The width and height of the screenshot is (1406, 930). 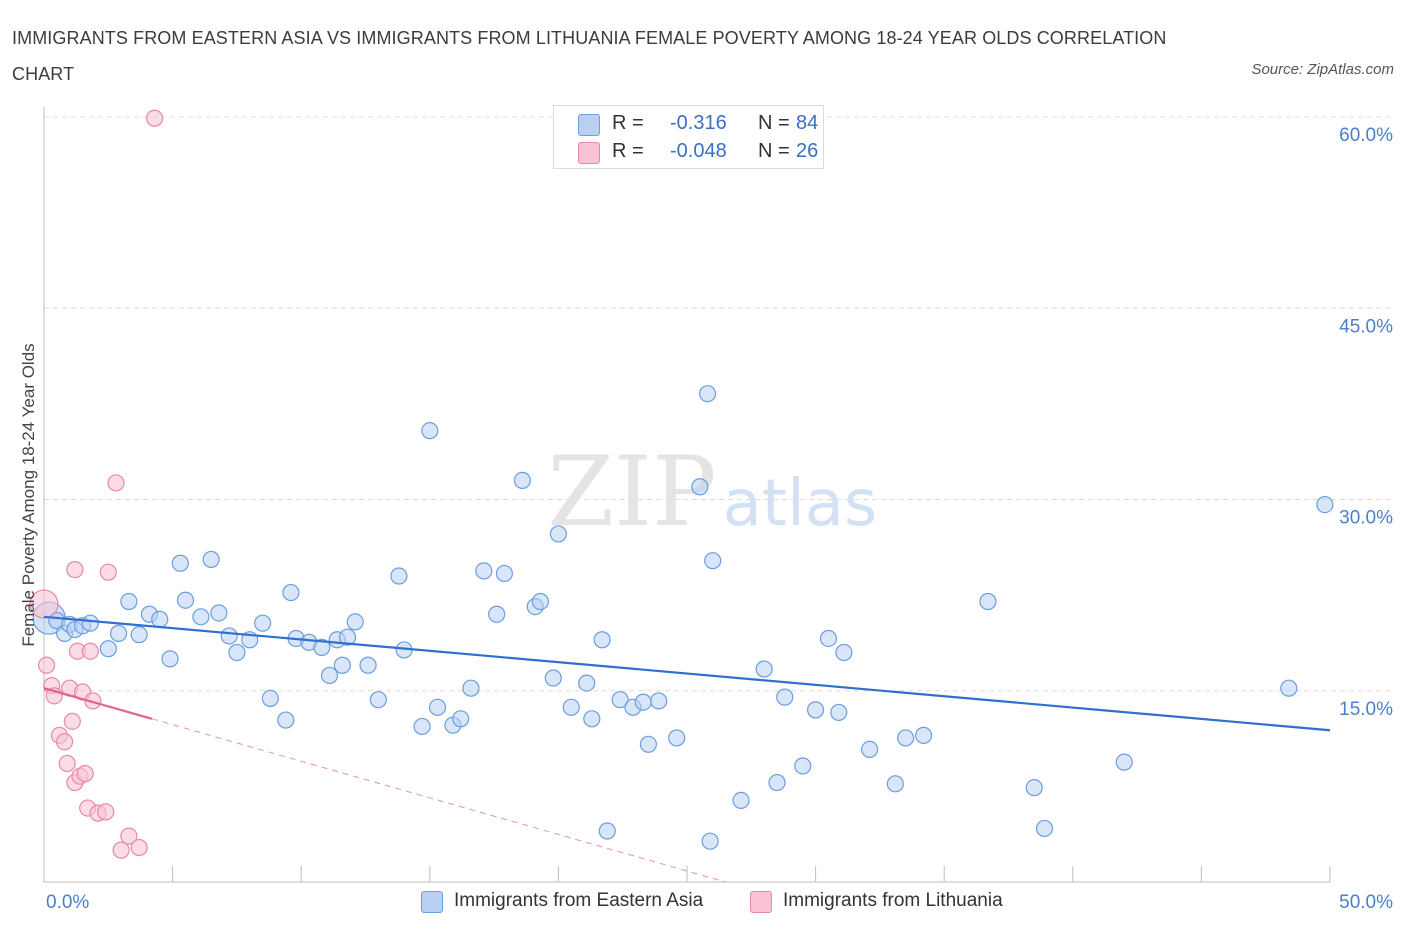 What do you see at coordinates (893, 900) in the screenshot?
I see `legend-label: Immigrants from Lithuania` at bounding box center [893, 900].